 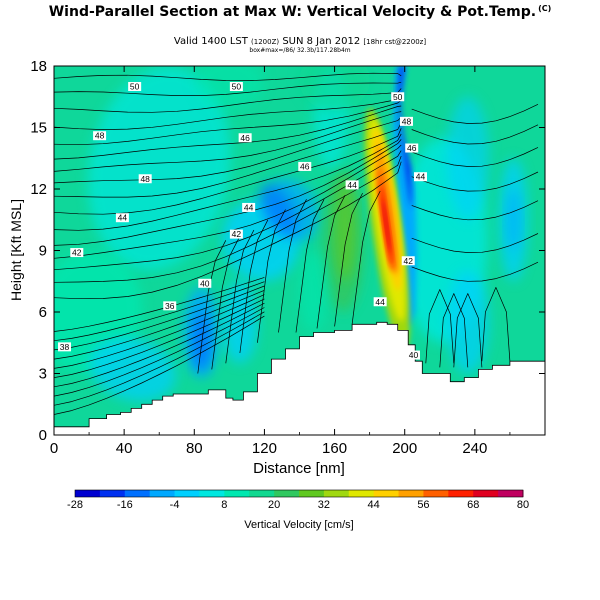 What do you see at coordinates (545, 8) in the screenshot?
I see `copyright-mark: (C)` at bounding box center [545, 8].